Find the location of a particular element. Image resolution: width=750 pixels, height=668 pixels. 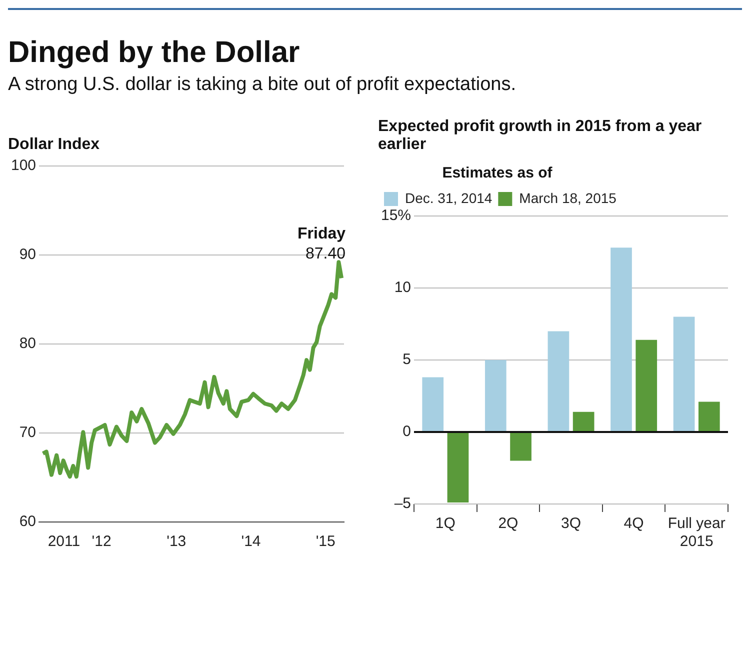

annotation: 87.40 is located at coordinates (326, 254).